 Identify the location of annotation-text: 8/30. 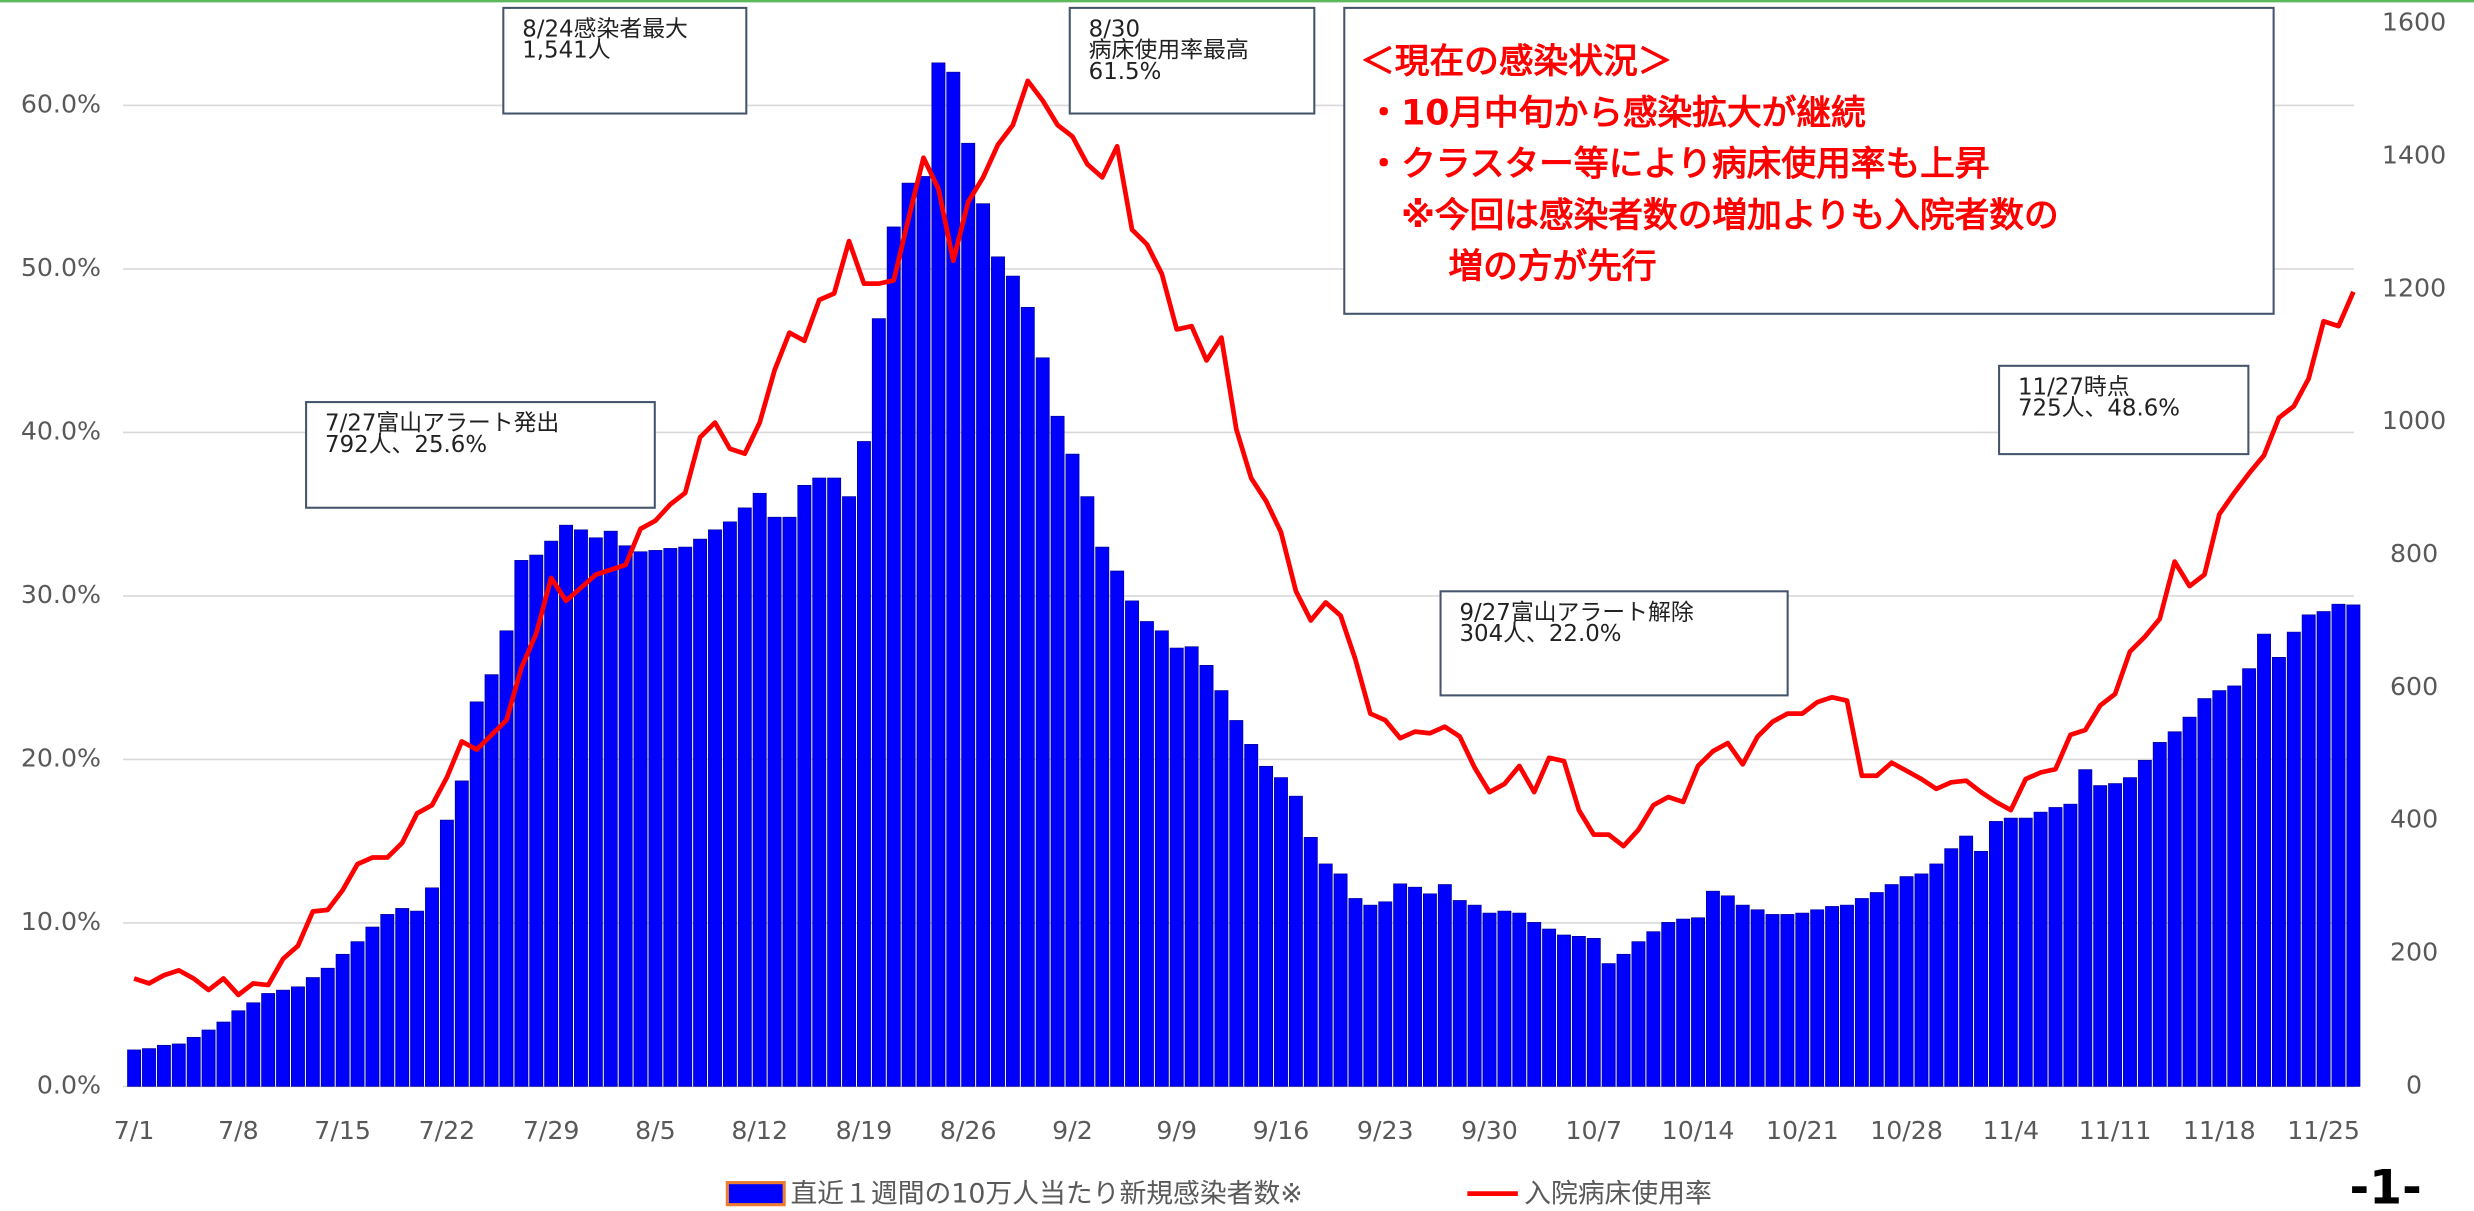
(1114, 29).